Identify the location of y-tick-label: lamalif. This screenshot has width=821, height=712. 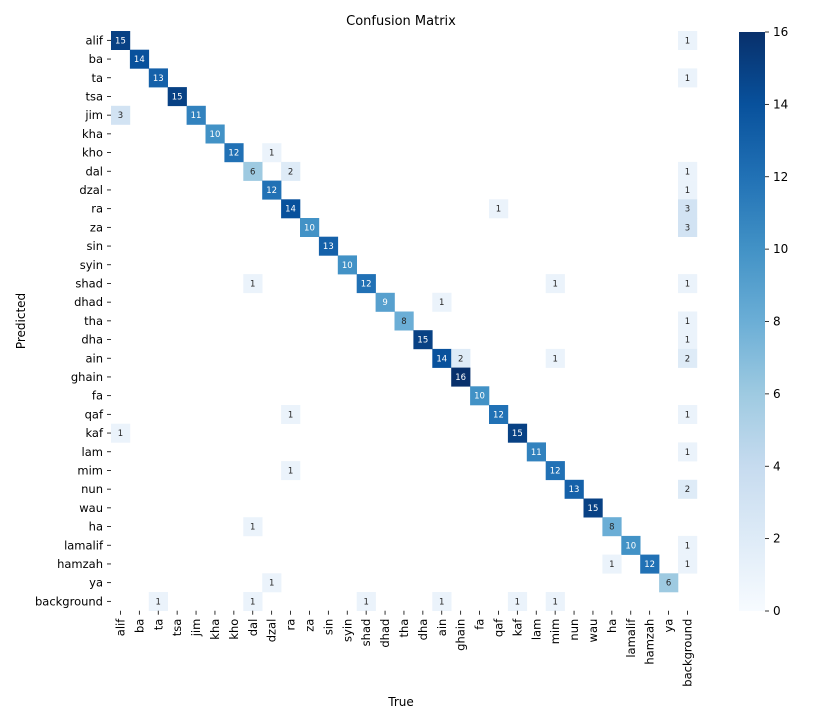
(84, 545).